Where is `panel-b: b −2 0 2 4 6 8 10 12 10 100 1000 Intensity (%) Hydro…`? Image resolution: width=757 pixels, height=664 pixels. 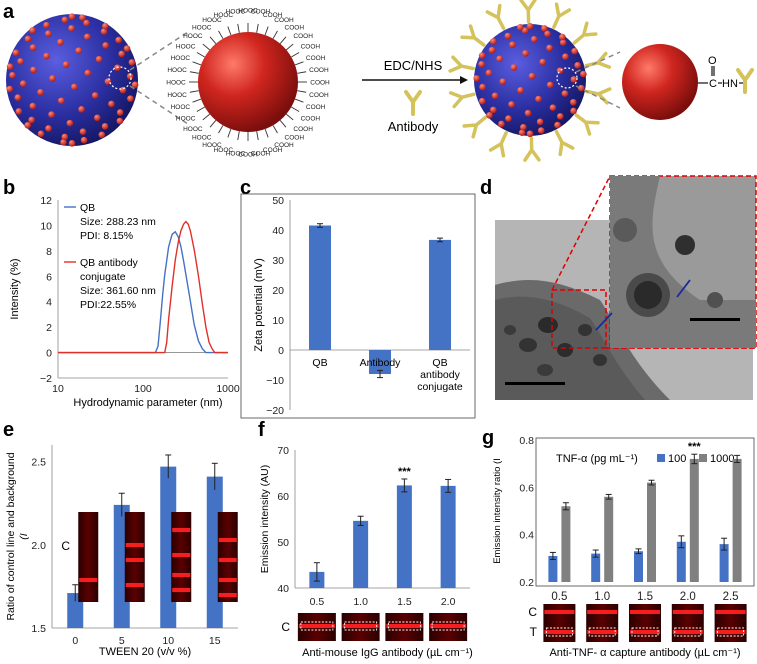
panel-b: b −2 0 2 4 6 8 10 12 10 100 1000 Intensity (%) Hydro… is located at coordinates (121, 293).